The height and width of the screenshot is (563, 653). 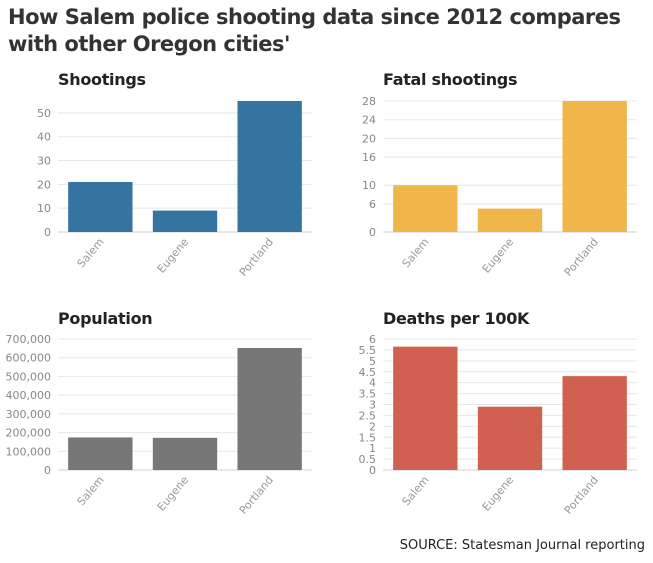 I want to click on chart-shootings: 0 10 20 30 40 50 Salem Eugene Portland, so click(x=174, y=190).